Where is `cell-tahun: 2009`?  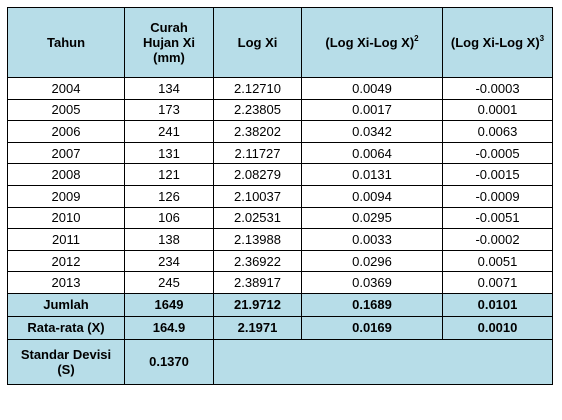
cell-tahun: 2009 is located at coordinates (66, 196).